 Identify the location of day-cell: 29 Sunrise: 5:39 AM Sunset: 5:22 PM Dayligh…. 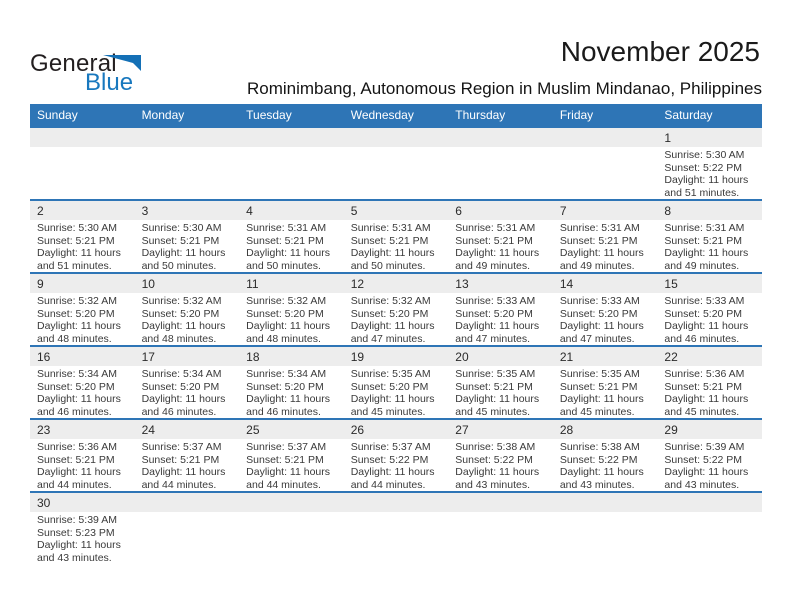
(709, 455).